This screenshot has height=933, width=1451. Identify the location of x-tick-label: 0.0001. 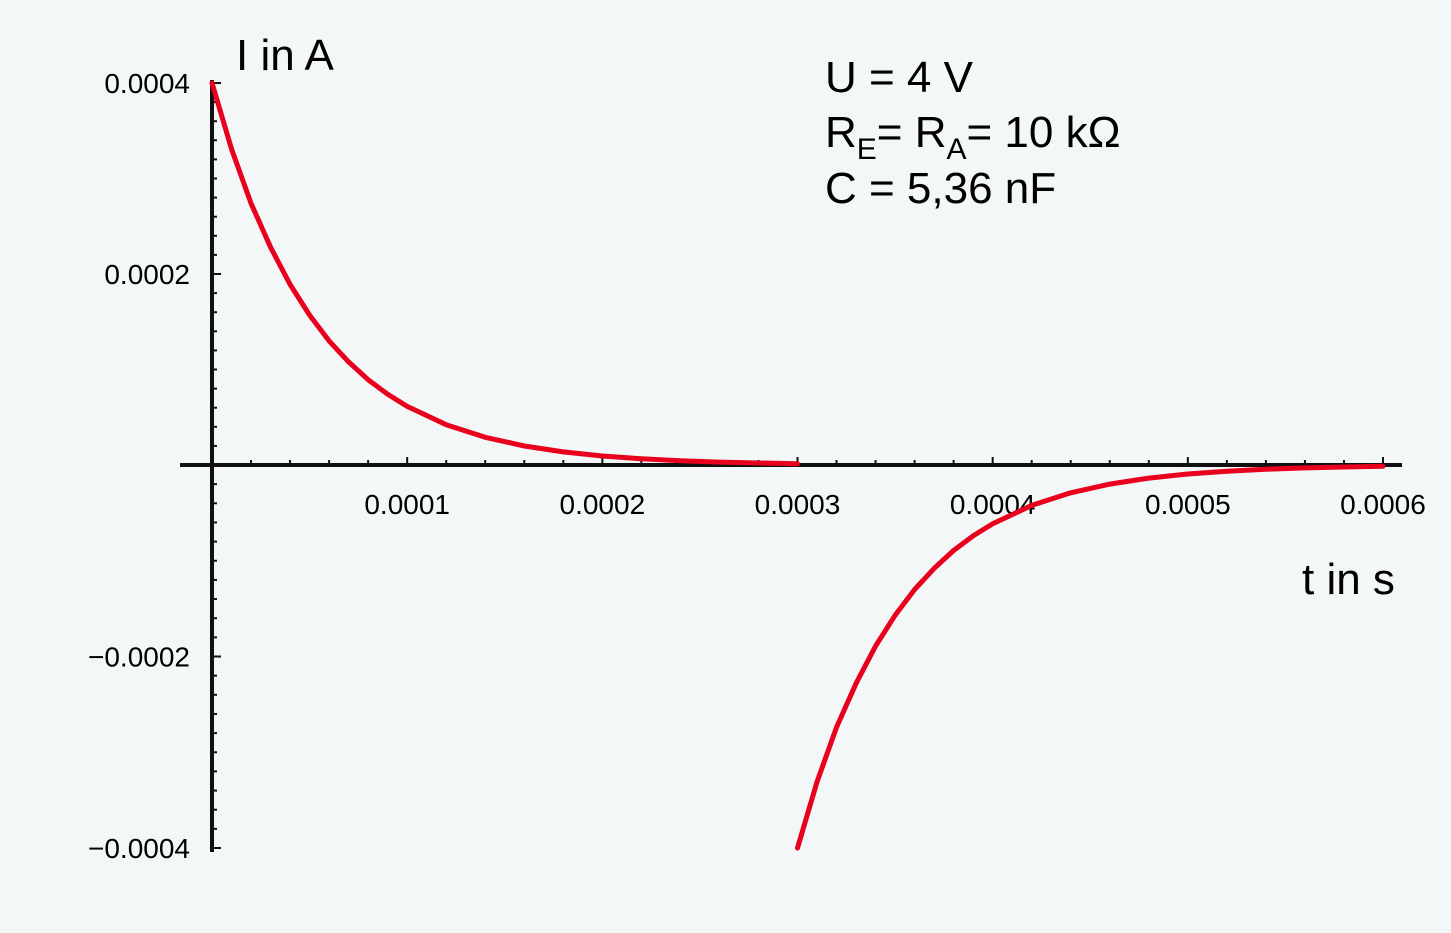
(407, 504).